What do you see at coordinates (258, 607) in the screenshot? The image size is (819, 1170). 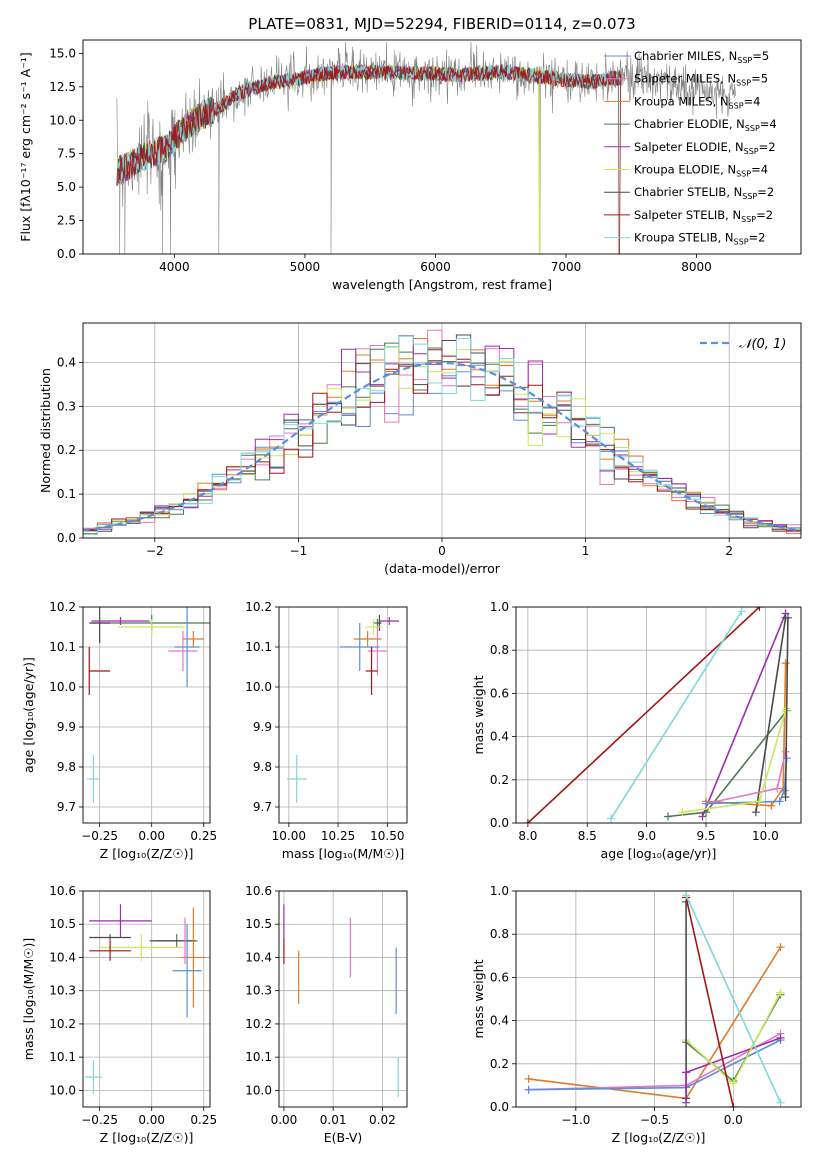 I see `y-tick-label: 10.2` at bounding box center [258, 607].